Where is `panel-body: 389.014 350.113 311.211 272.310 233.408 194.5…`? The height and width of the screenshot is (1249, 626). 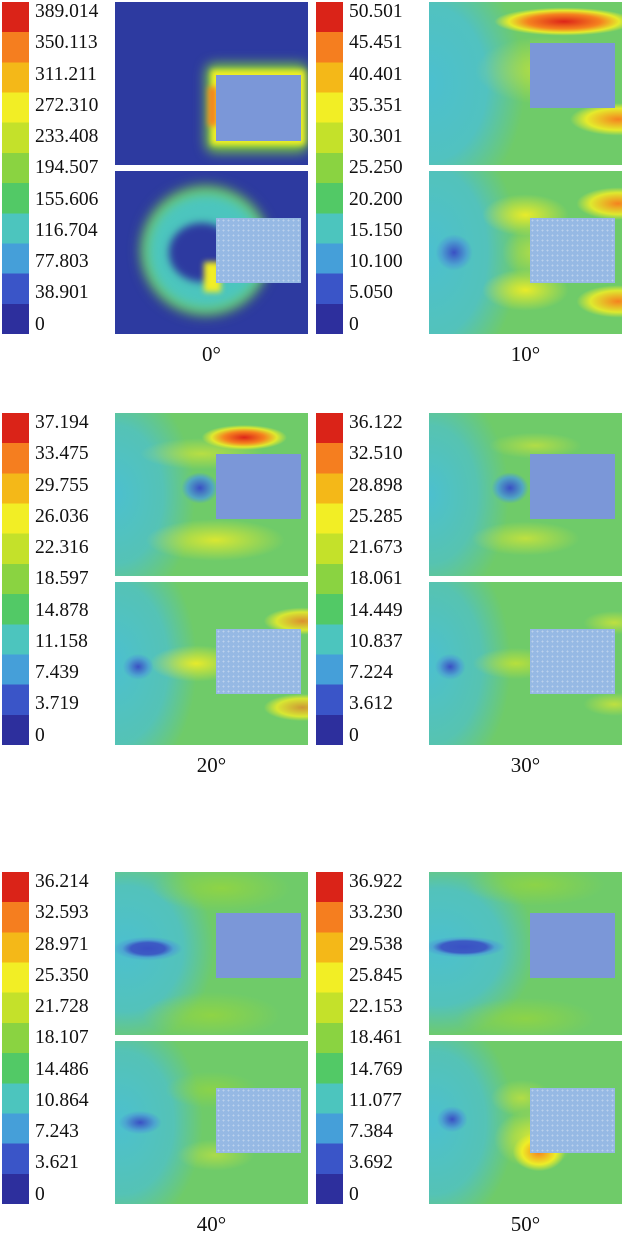 panel-body: 389.014 350.113 311.211 272.310 233.408 194.5… is located at coordinates (155, 168).